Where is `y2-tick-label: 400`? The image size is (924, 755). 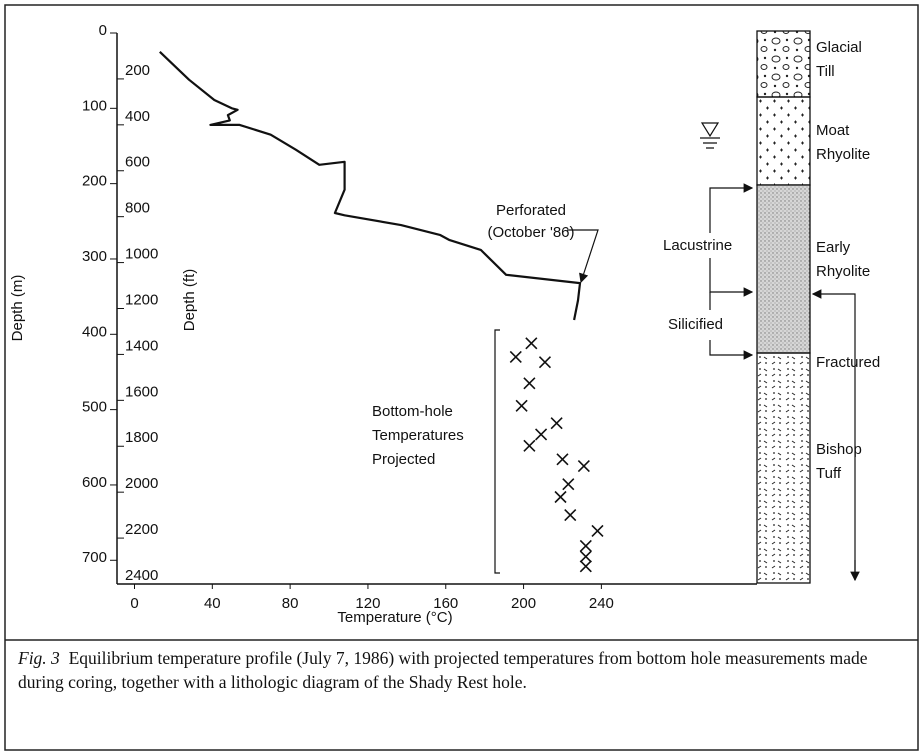 y2-tick-label: 400 is located at coordinates (137, 116).